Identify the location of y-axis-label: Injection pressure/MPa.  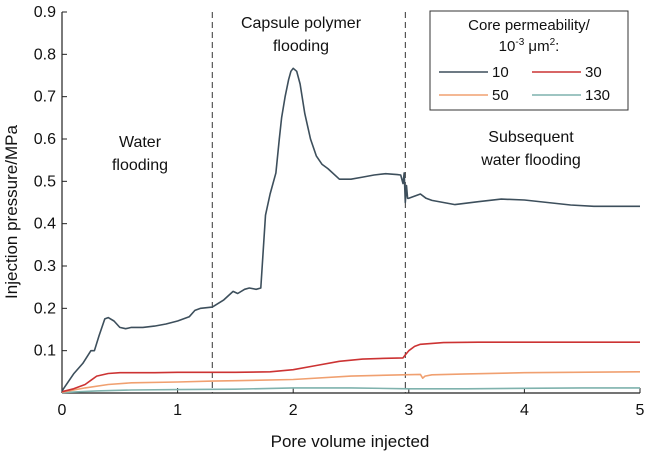
(11, 212).